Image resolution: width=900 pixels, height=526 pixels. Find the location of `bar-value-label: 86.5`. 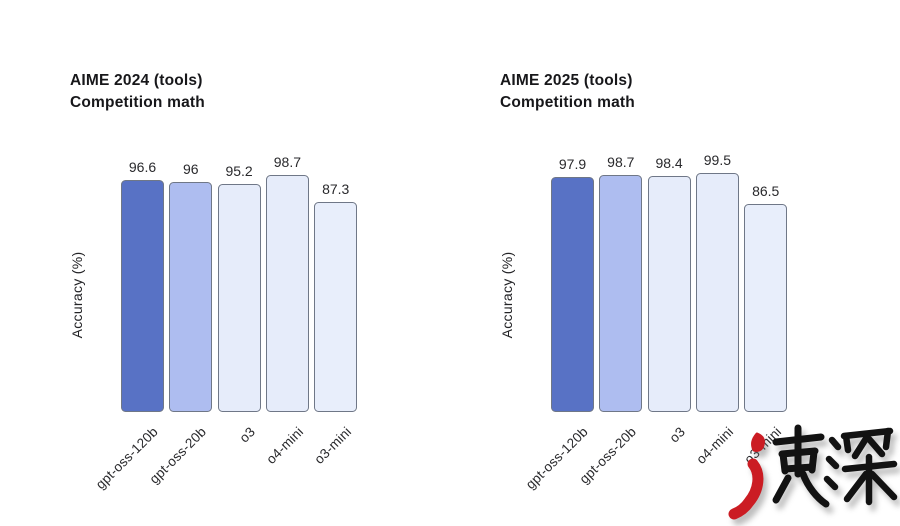

bar-value-label: 86.5 is located at coordinates (766, 191).